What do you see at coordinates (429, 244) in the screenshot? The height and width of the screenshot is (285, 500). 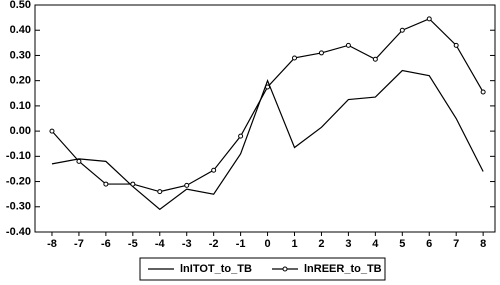 I see `x-tick-label: 6` at bounding box center [429, 244].